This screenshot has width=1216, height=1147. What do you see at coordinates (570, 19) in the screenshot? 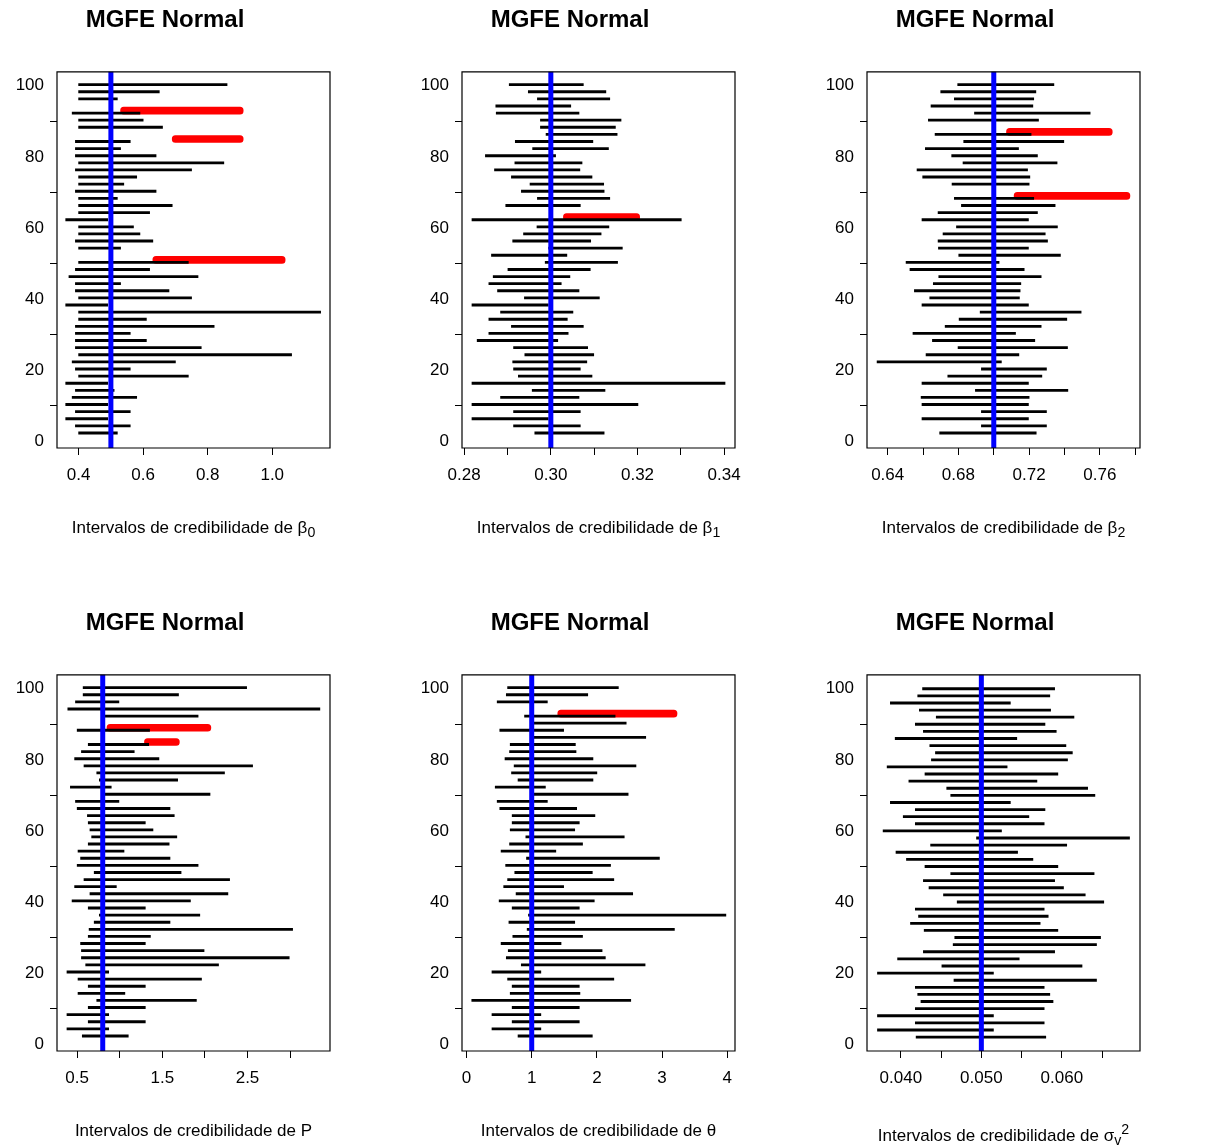
I see `chart-title: MGFE Normal` at bounding box center [570, 19].